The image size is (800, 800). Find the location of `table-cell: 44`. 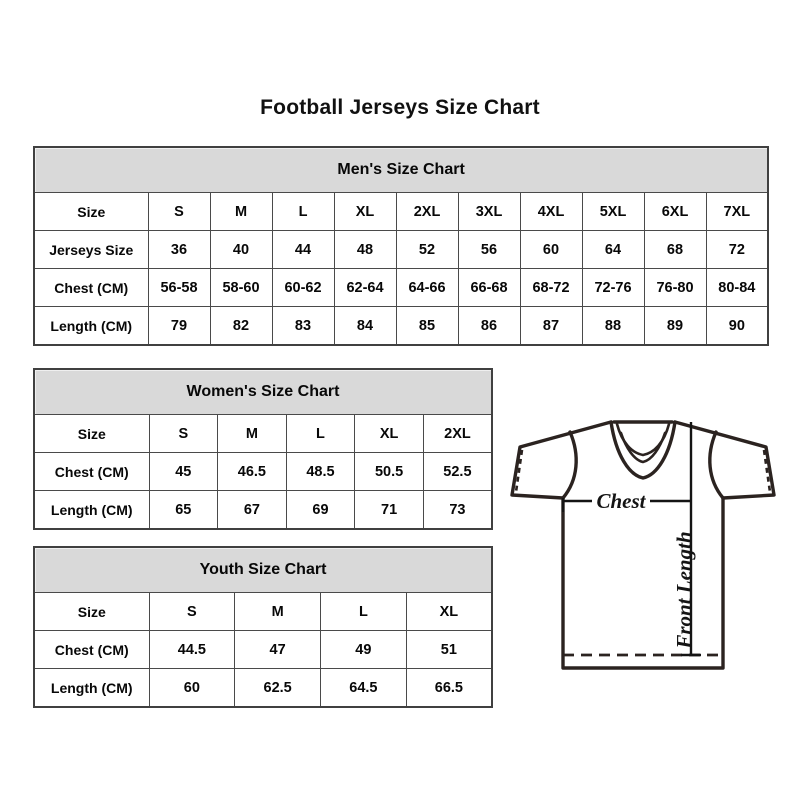

table-cell: 44 is located at coordinates (303, 249).